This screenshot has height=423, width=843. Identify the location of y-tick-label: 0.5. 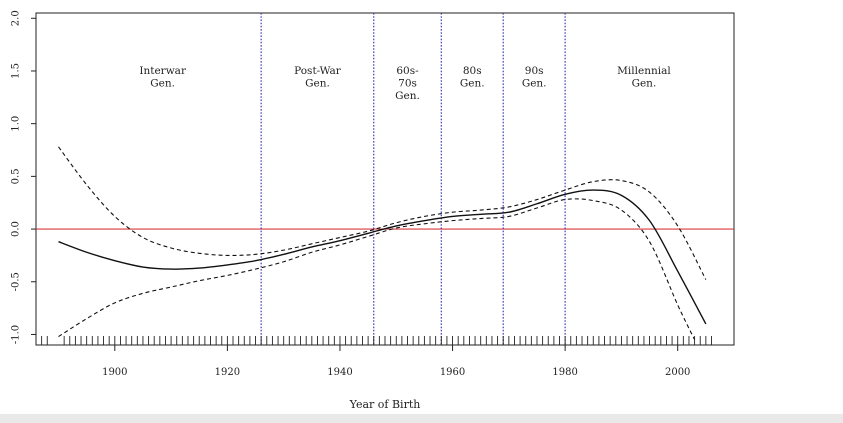
(16, 176).